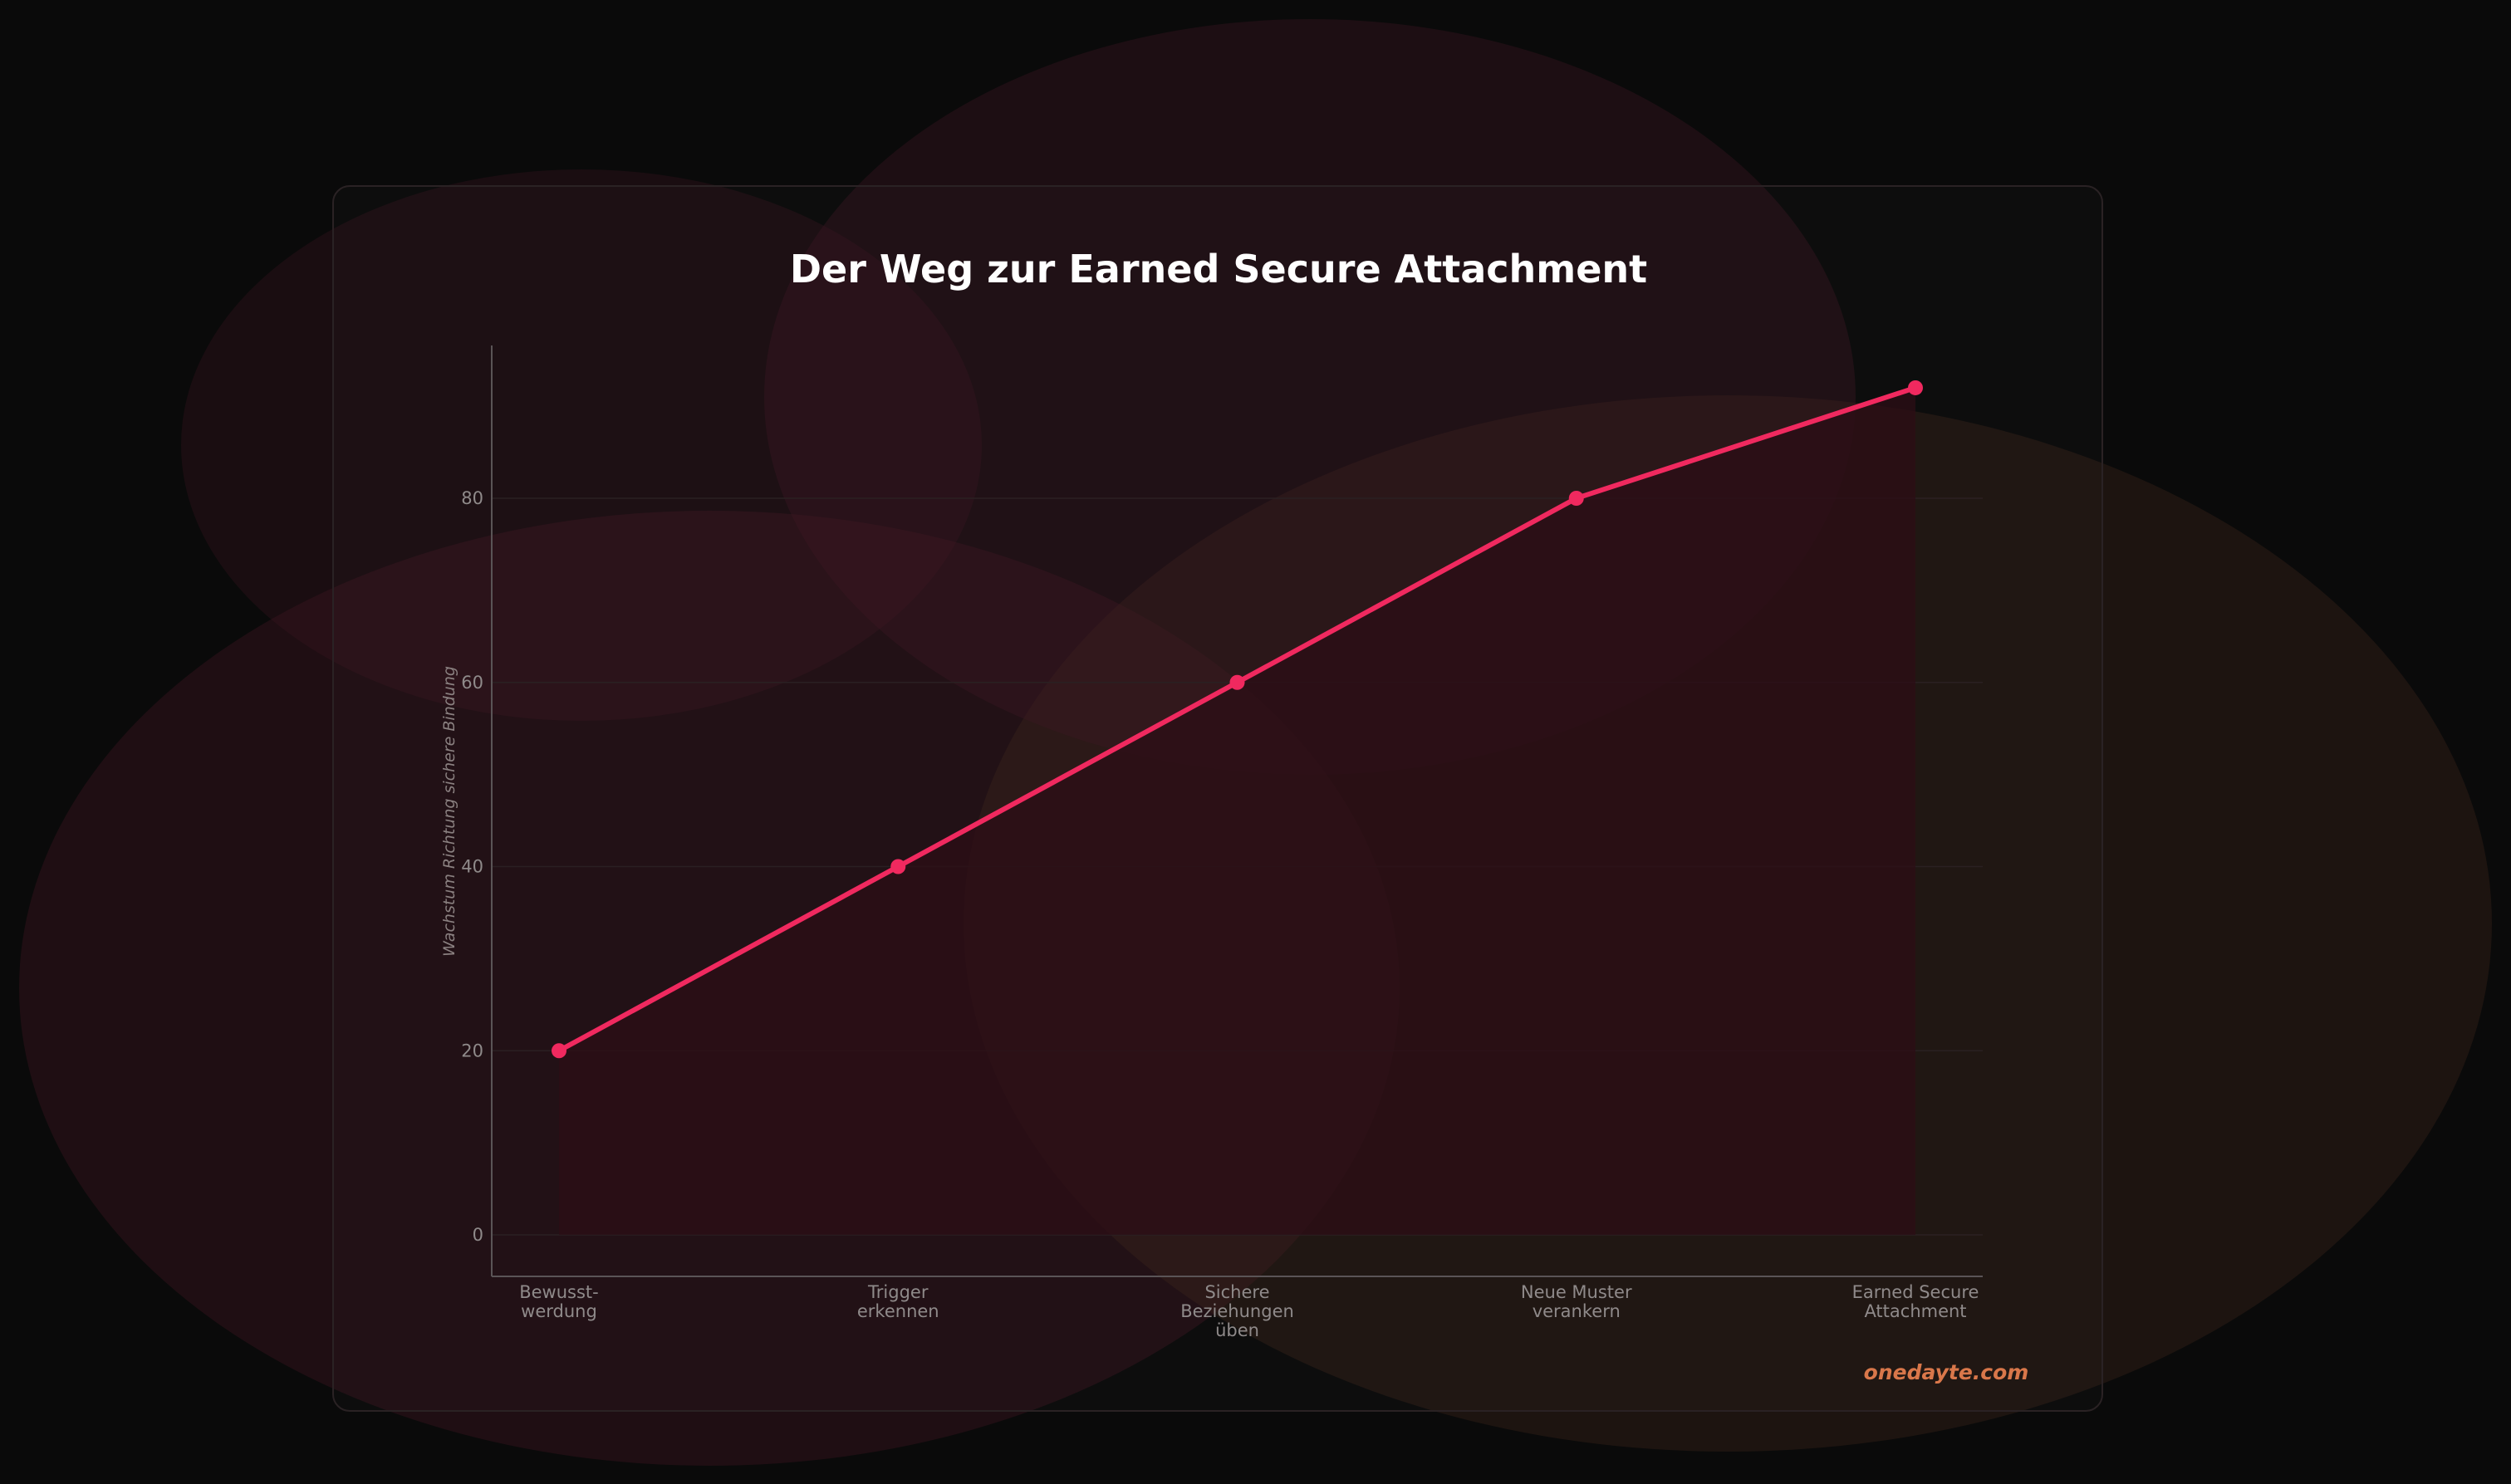 The width and height of the screenshot is (2511, 1484). Describe the element at coordinates (559, 1311) in the screenshot. I see `x-tick-label: werdung` at that location.